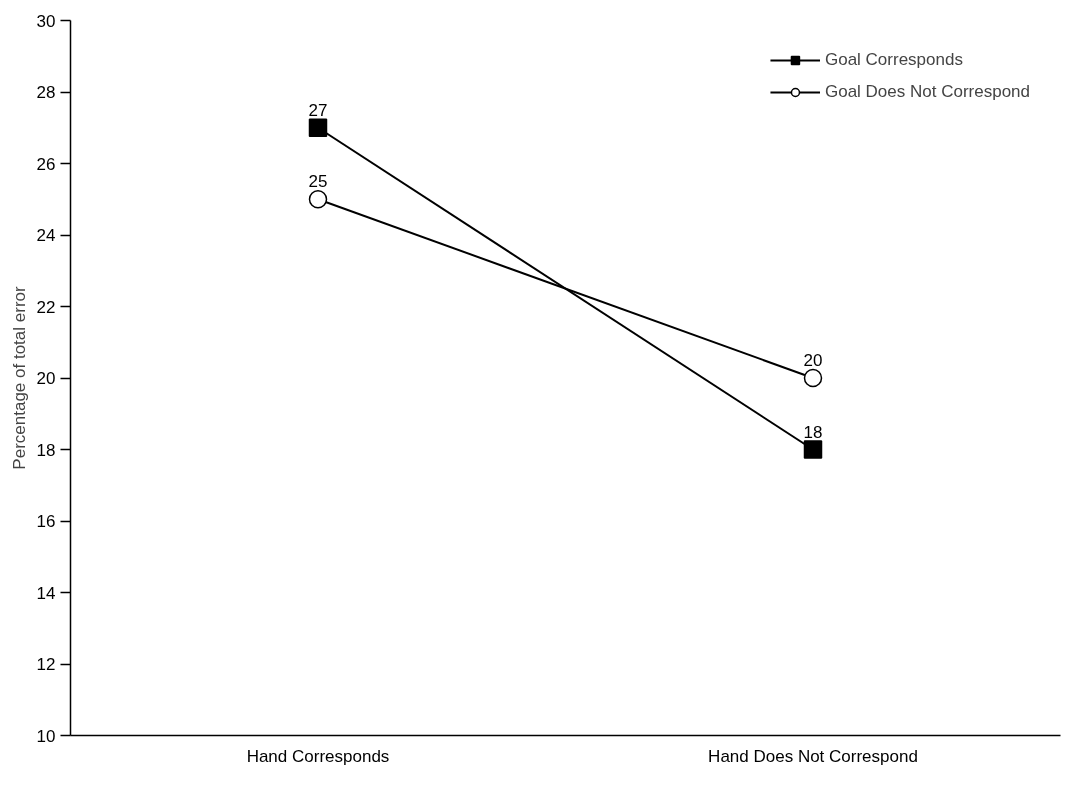 The width and height of the screenshot is (1075, 792). I want to click on y-tick-label: 26, so click(46, 164).